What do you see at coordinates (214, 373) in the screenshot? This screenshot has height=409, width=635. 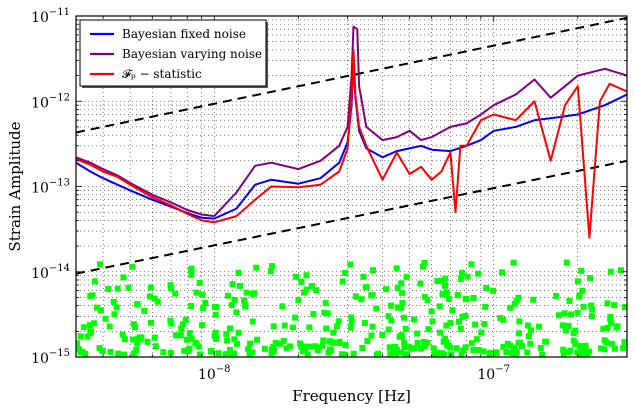 I see `x-tick-label: 10⁻⁸` at bounding box center [214, 373].